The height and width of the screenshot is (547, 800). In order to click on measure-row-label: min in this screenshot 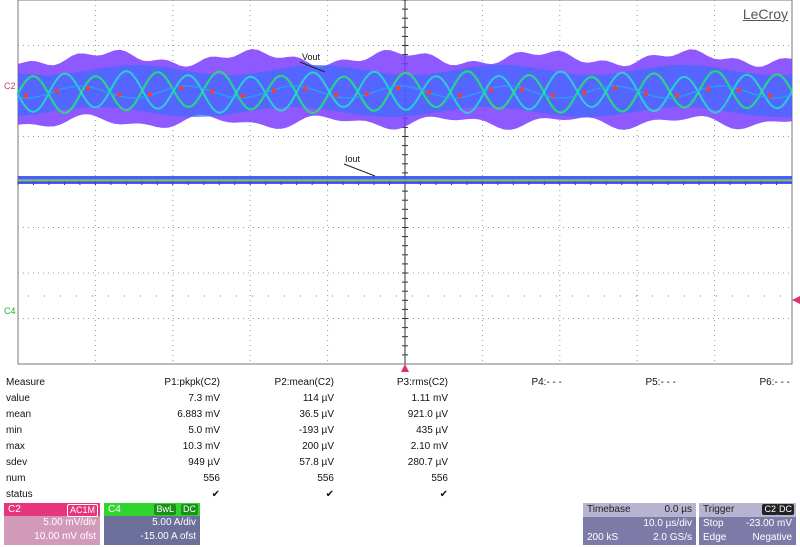, I will do `click(14, 430)`.